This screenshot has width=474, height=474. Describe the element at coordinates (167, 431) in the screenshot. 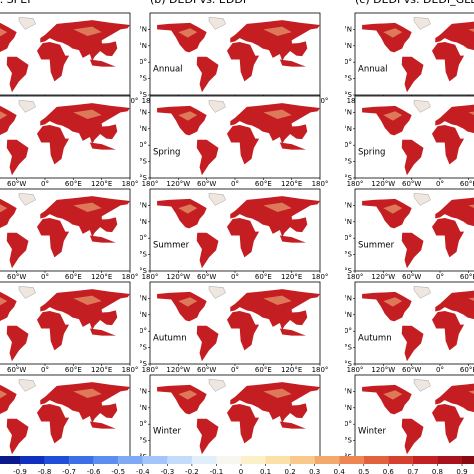

I see `season-label: Winter` at that location.